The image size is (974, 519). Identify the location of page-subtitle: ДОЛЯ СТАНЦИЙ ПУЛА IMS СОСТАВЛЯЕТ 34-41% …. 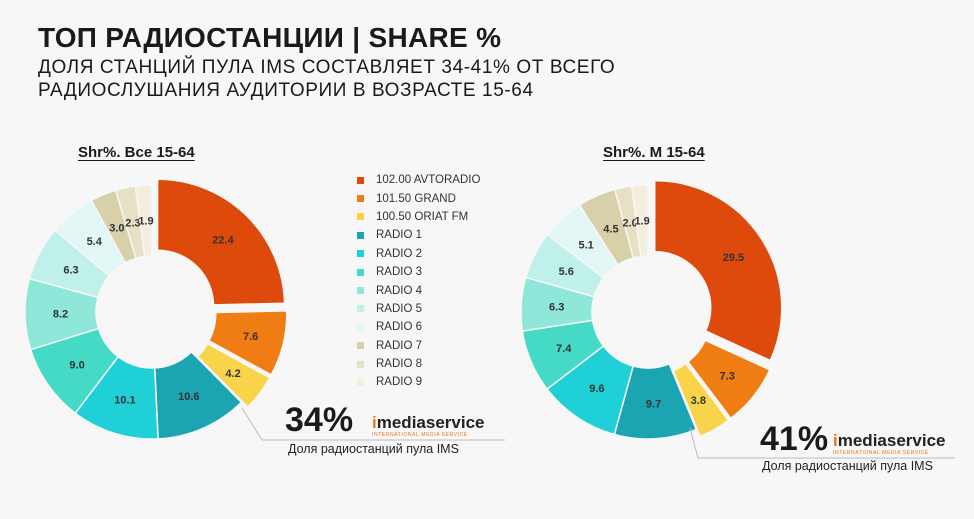
(327, 79).